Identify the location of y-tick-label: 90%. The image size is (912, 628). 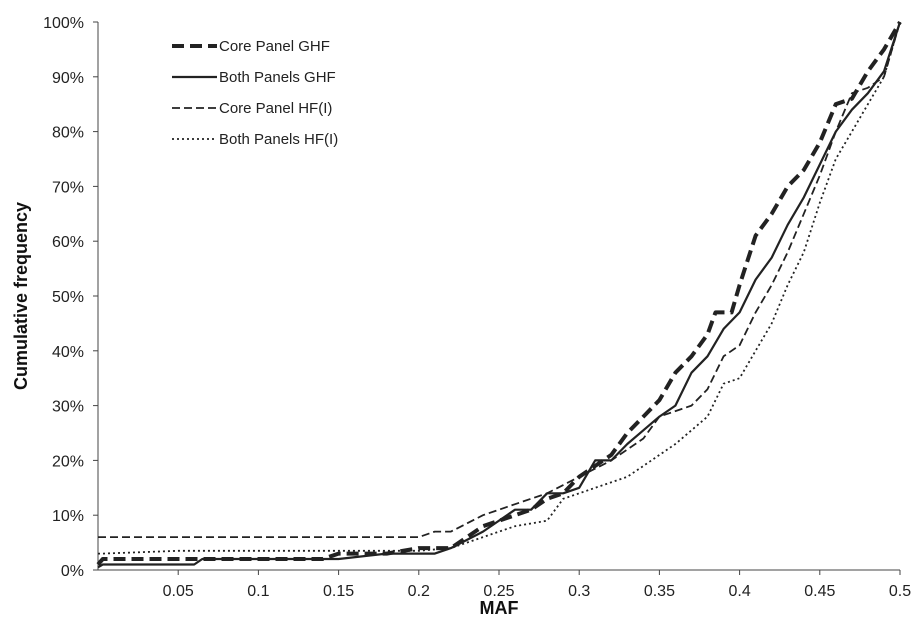
(68, 78).